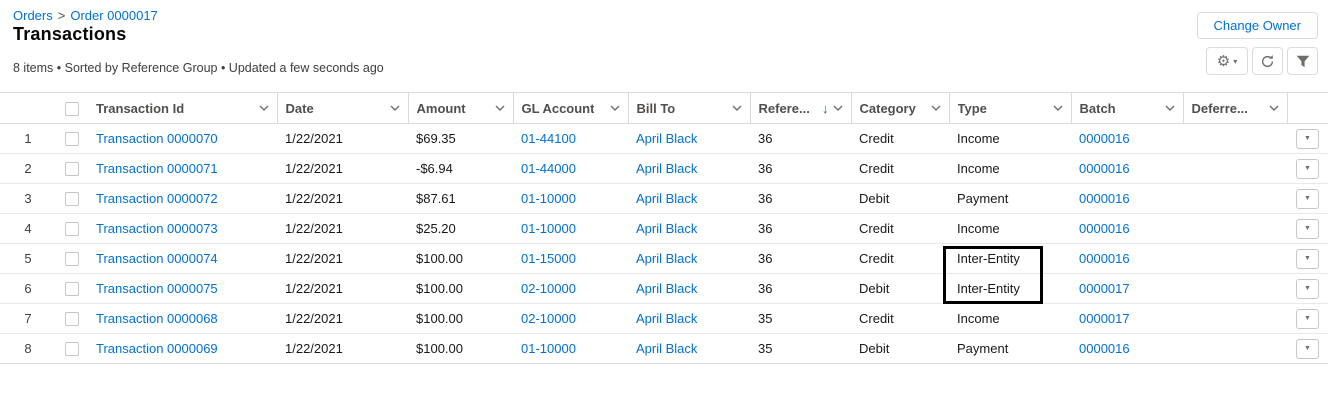 The height and width of the screenshot is (412, 1328). Describe the element at coordinates (157, 198) in the screenshot. I see `transaction_id-link: Transaction 0000072` at that location.